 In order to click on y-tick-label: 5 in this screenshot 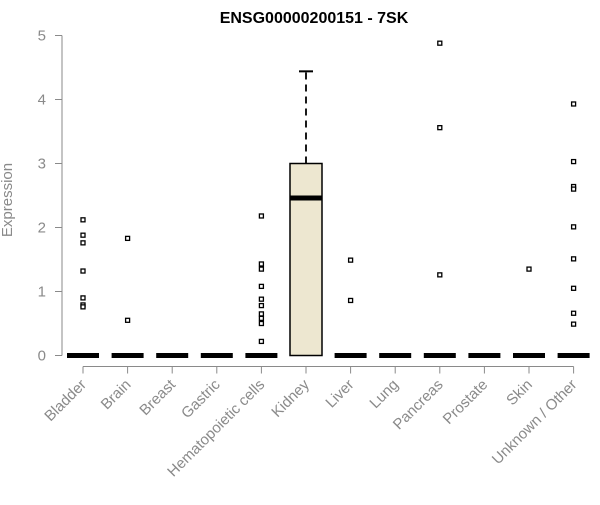, I will do `click(42, 36)`.